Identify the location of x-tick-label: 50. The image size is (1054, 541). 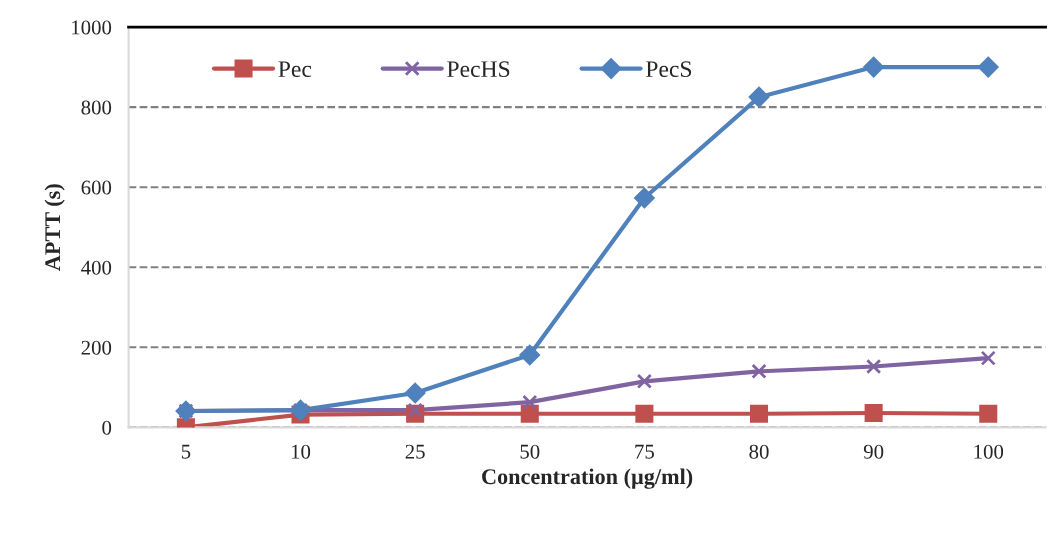
(530, 451).